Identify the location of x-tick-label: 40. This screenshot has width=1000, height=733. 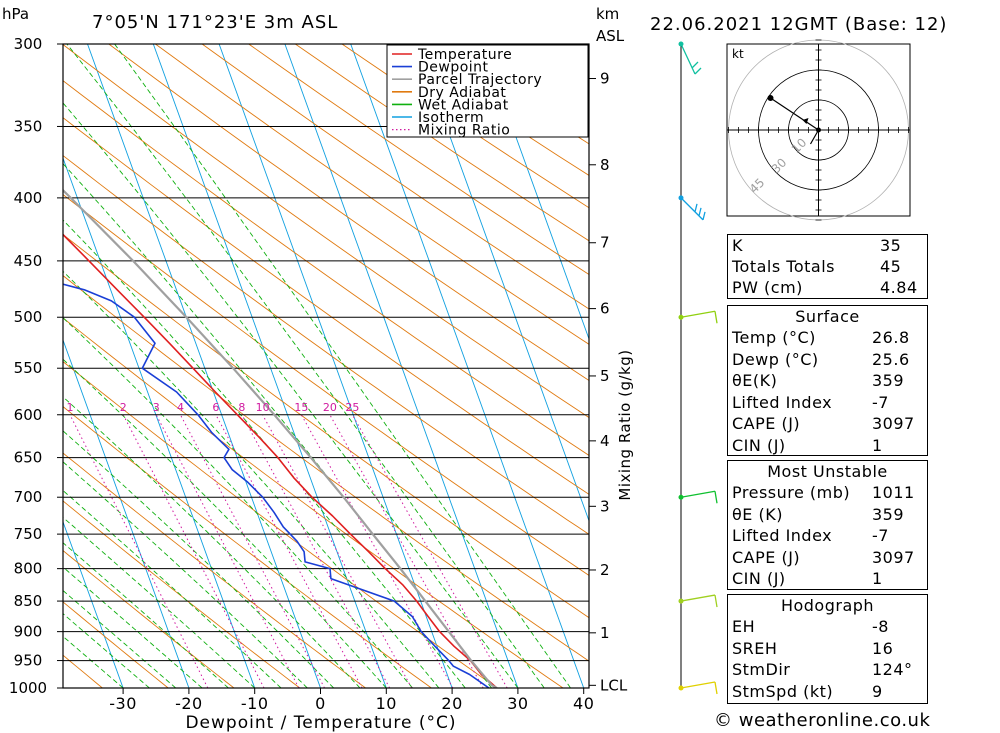
(583, 703).